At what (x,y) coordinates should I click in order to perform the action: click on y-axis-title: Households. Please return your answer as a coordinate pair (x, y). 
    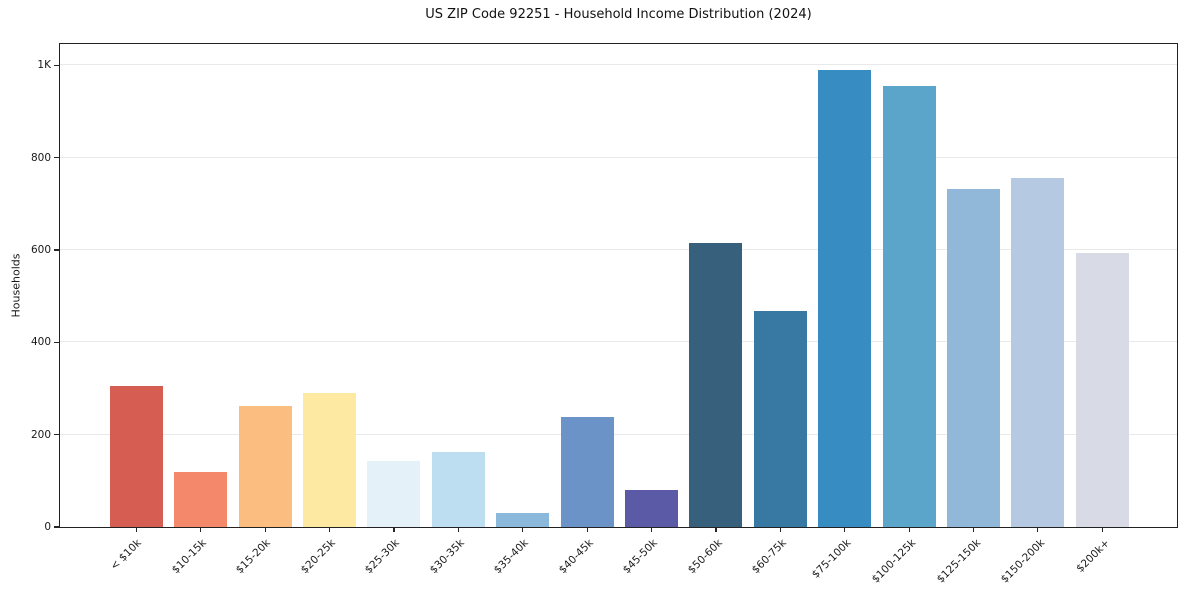
    Looking at the image, I should click on (23, 285).